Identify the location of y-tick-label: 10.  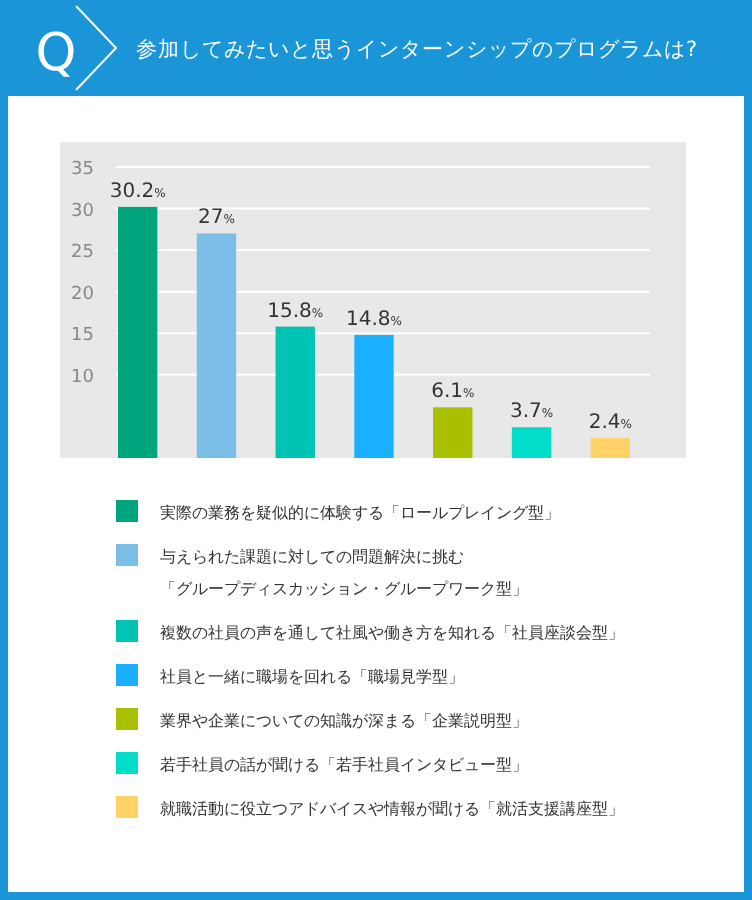
(83, 377).